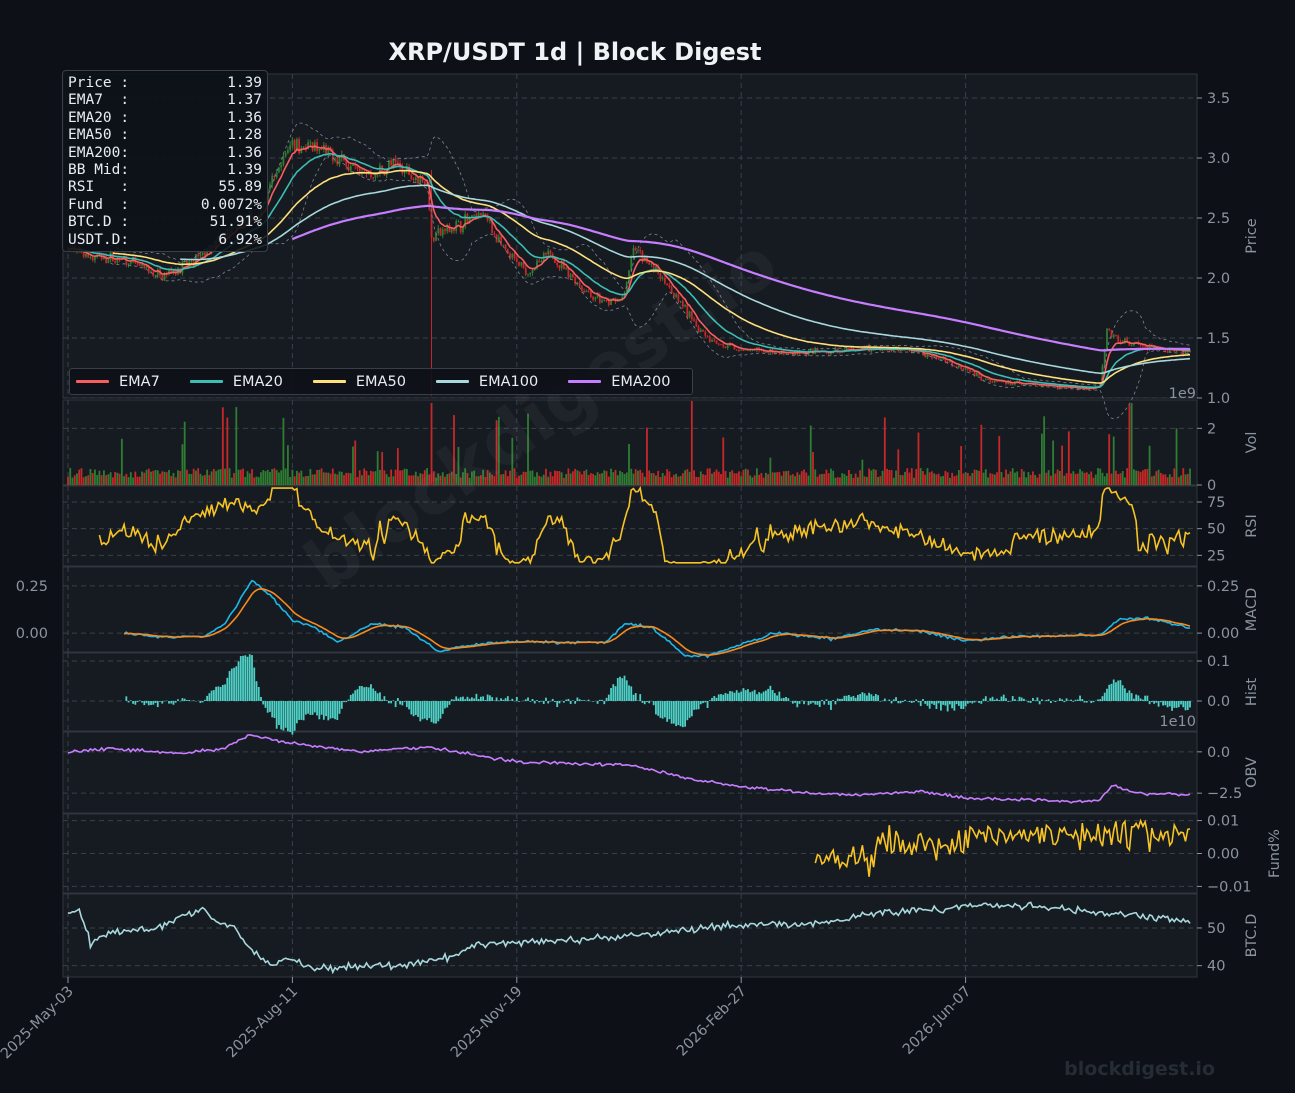 Image resolution: width=1295 pixels, height=1093 pixels. Describe the element at coordinates (1002, 847) in the screenshot. I see `funding-line` at that location.